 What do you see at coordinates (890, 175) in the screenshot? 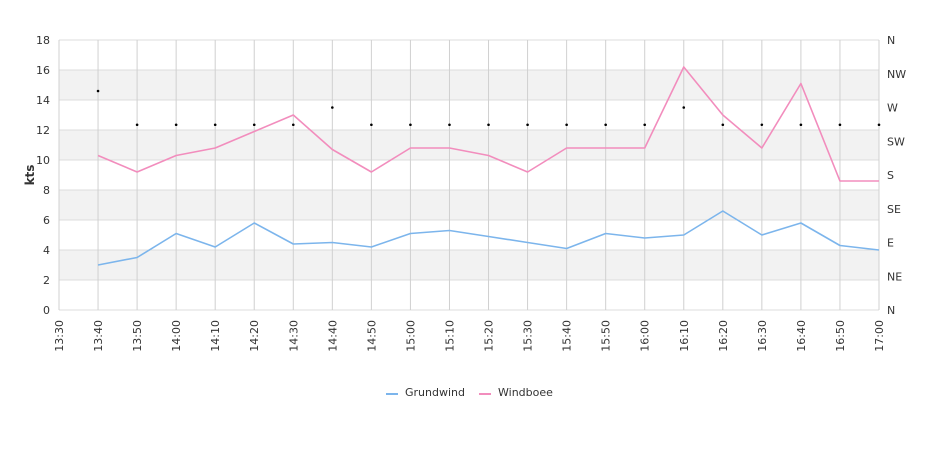
I see `direction-tick-label: S` at bounding box center [890, 175].